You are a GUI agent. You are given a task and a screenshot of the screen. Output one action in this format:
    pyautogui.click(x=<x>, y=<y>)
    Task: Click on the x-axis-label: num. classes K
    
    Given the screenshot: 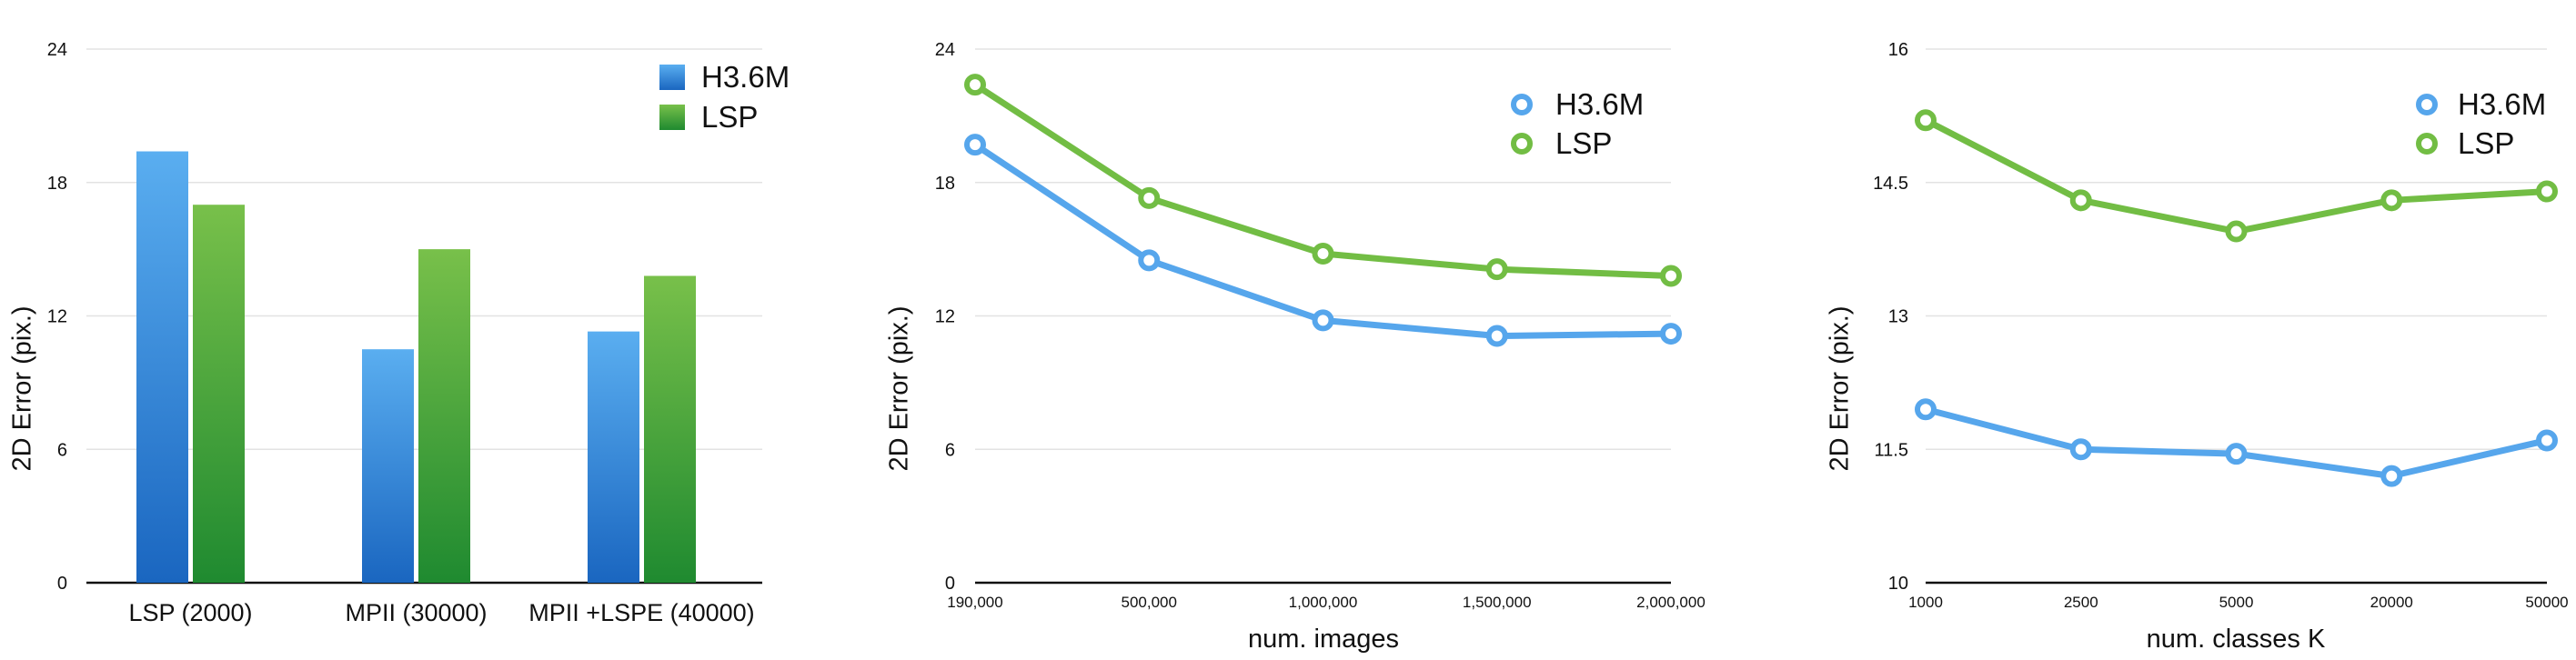 What is the action you would take?
    pyautogui.click(x=2236, y=639)
    